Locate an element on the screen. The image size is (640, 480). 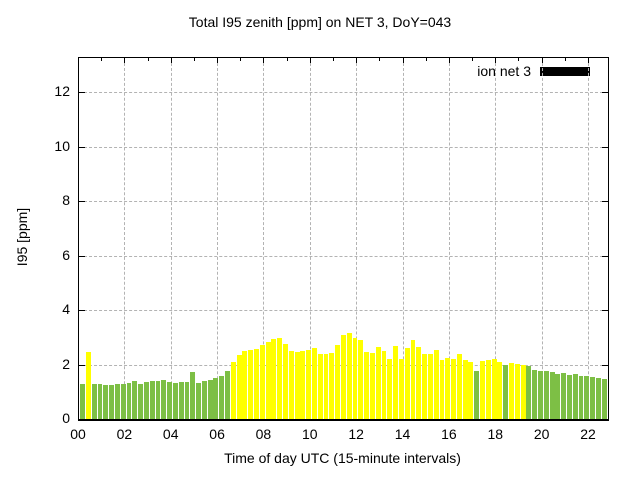
y-tick-label: 6 is located at coordinates (66, 254).